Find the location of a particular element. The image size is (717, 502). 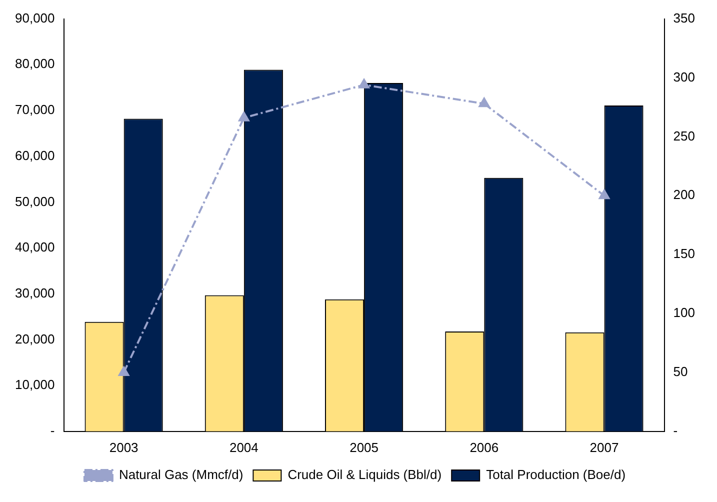

y-tick-label: 20,000 is located at coordinates (34, 338).